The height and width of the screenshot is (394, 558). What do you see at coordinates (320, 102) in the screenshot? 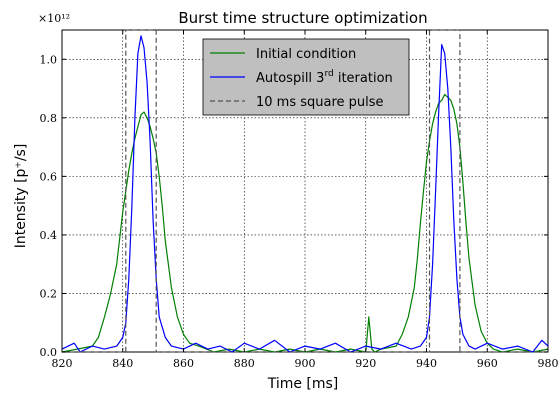
I see `legend-label-pulse: 10 ms square pulse` at bounding box center [320, 102].